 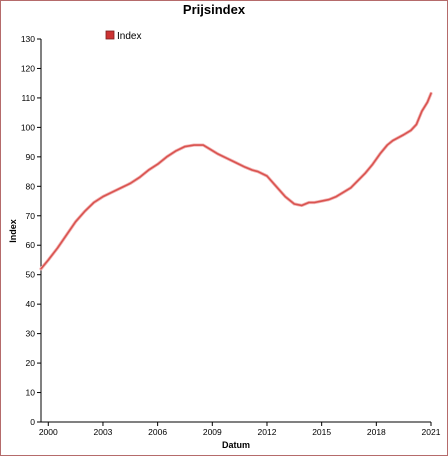 What do you see at coordinates (31, 275) in the screenshot?
I see `y-tick-label: 50` at bounding box center [31, 275].